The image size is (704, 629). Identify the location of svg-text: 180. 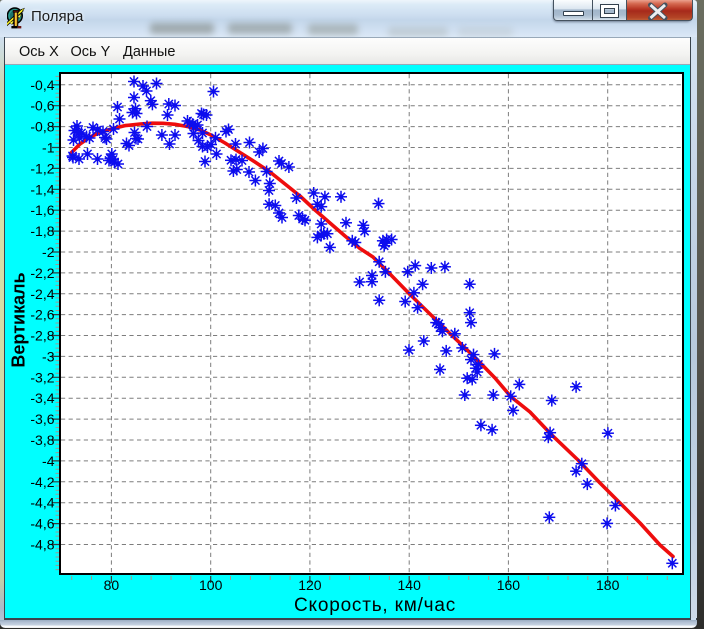
(608, 585).